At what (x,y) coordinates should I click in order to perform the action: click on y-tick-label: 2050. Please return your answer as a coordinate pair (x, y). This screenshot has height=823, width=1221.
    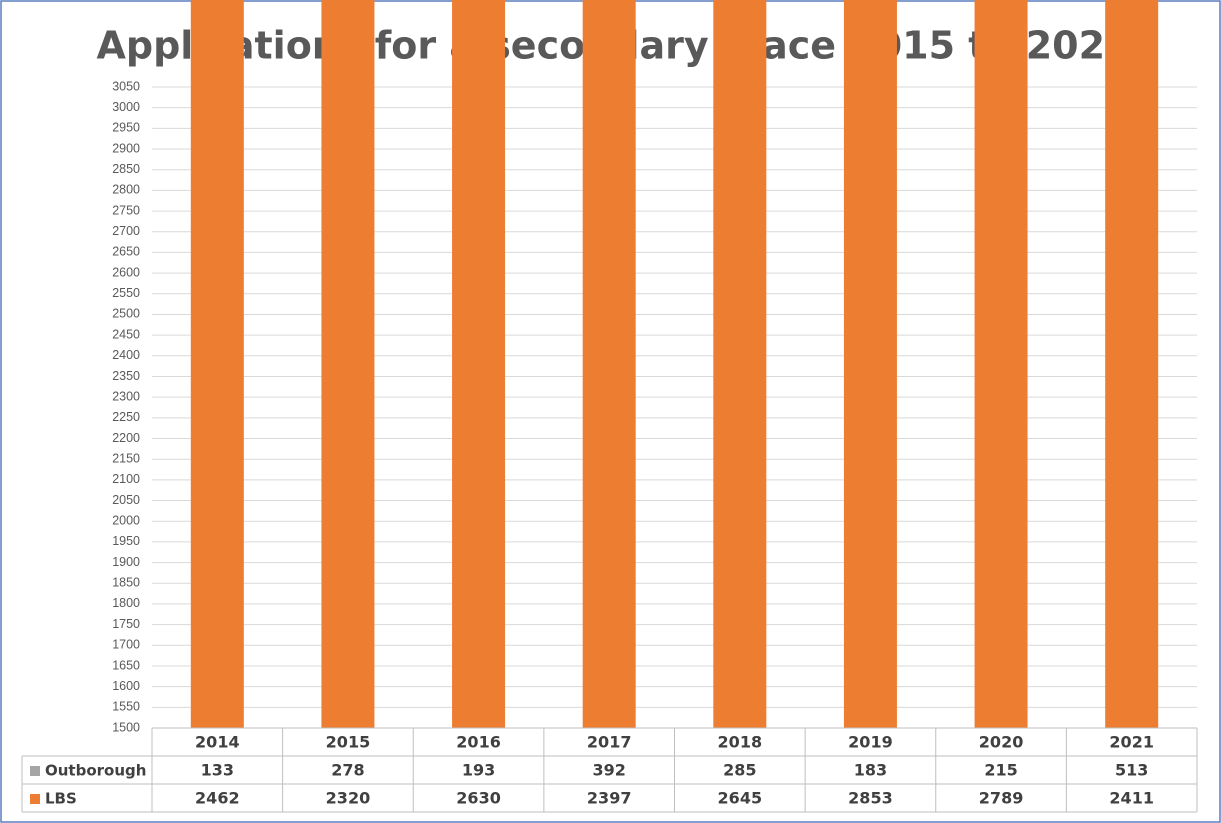
    Looking at the image, I should click on (126, 500).